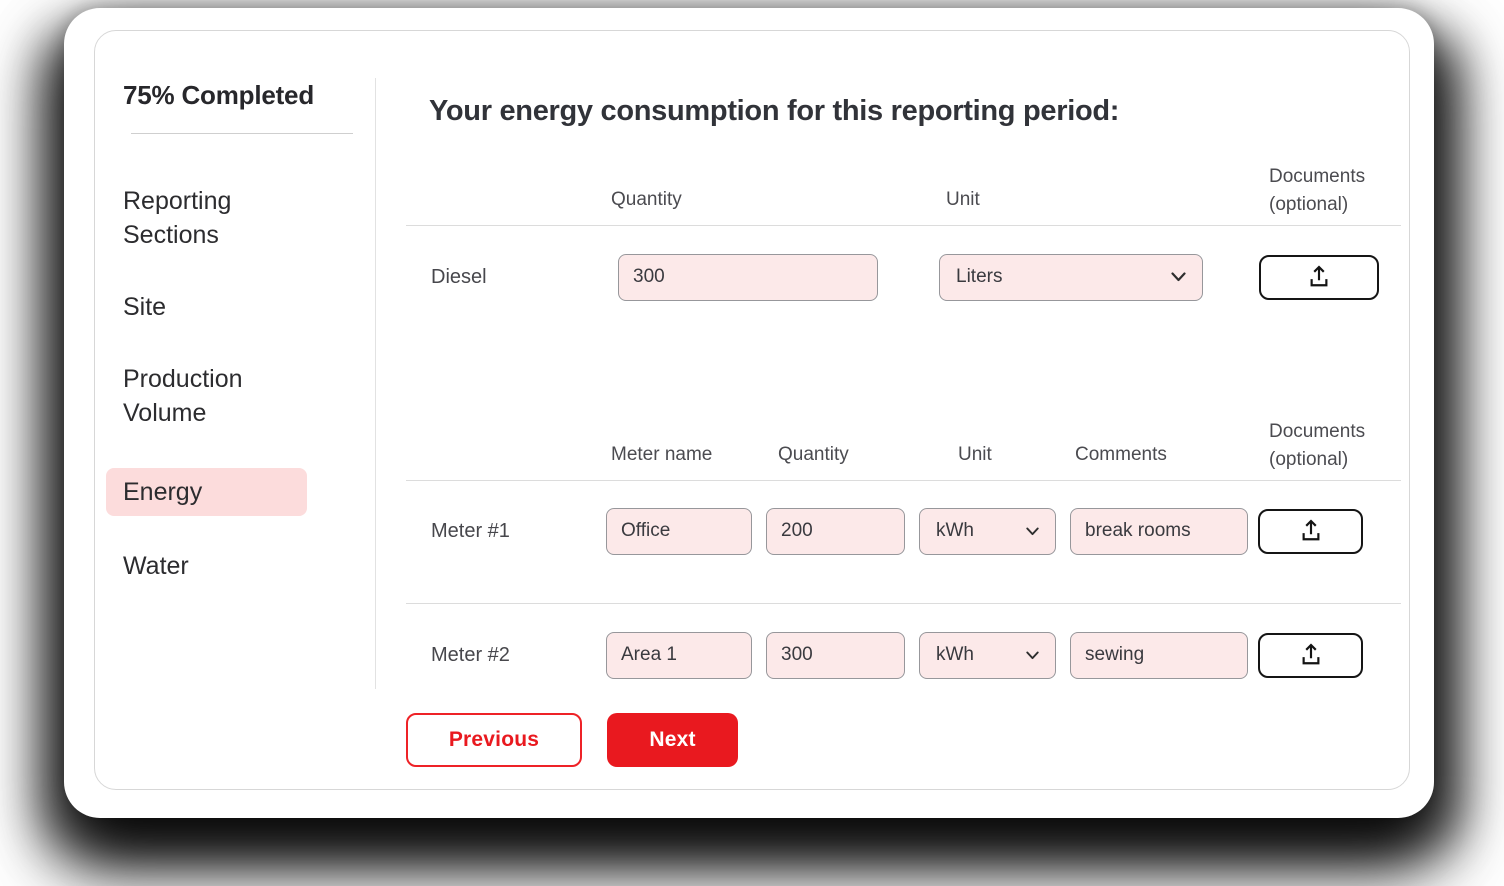  I want to click on fuel-row-diesel: Diesel Liters, so click(903, 277).